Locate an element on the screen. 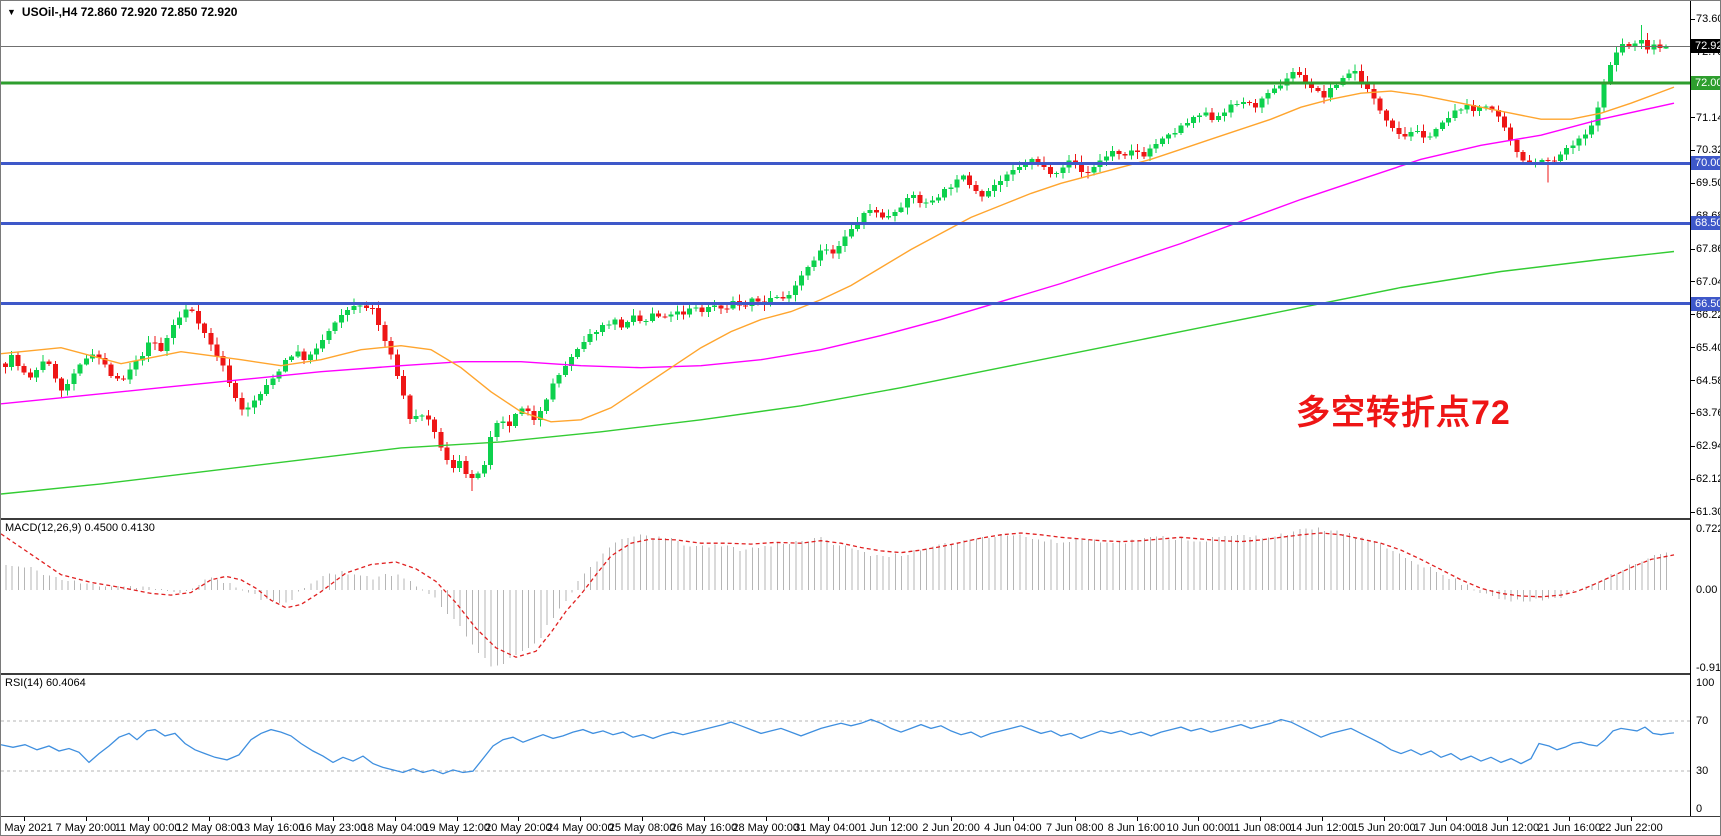  price-tick-label: 62.940 is located at coordinates (1708, 446).